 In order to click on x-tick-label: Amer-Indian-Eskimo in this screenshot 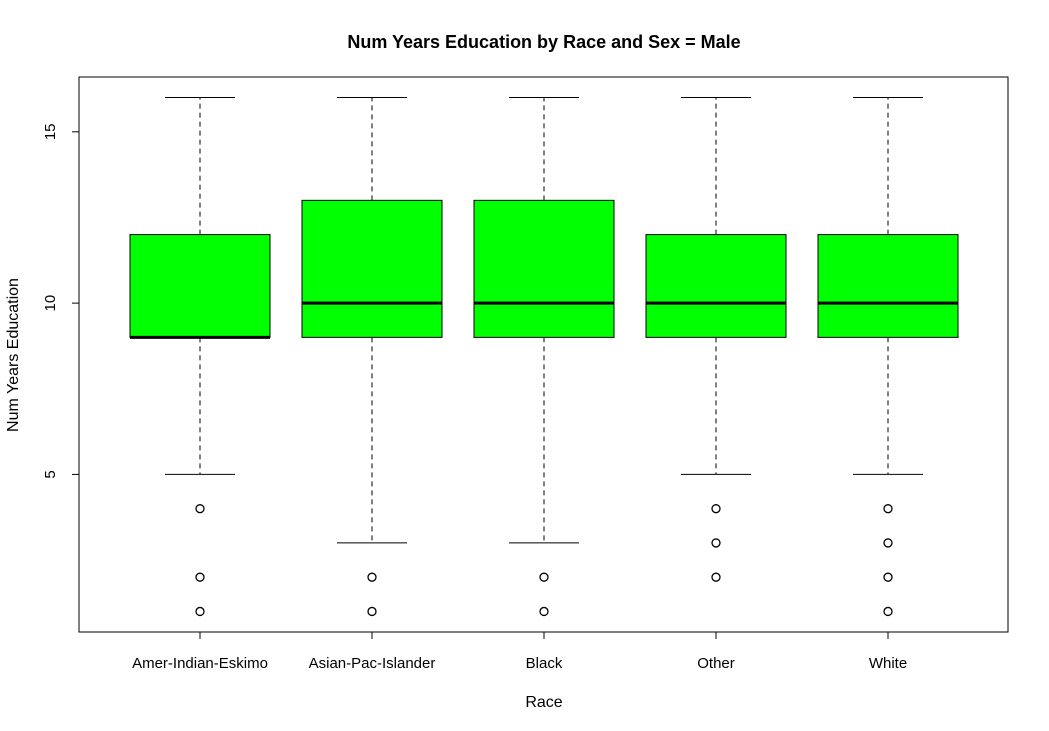, I will do `click(200, 663)`.